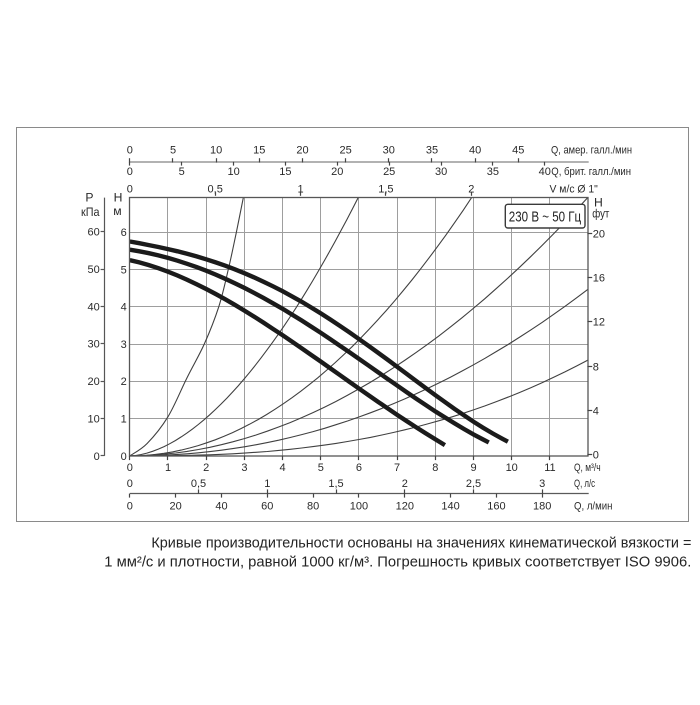  Describe the element at coordinates (599, 278) in the screenshot. I see `svg-text: 16` at that location.